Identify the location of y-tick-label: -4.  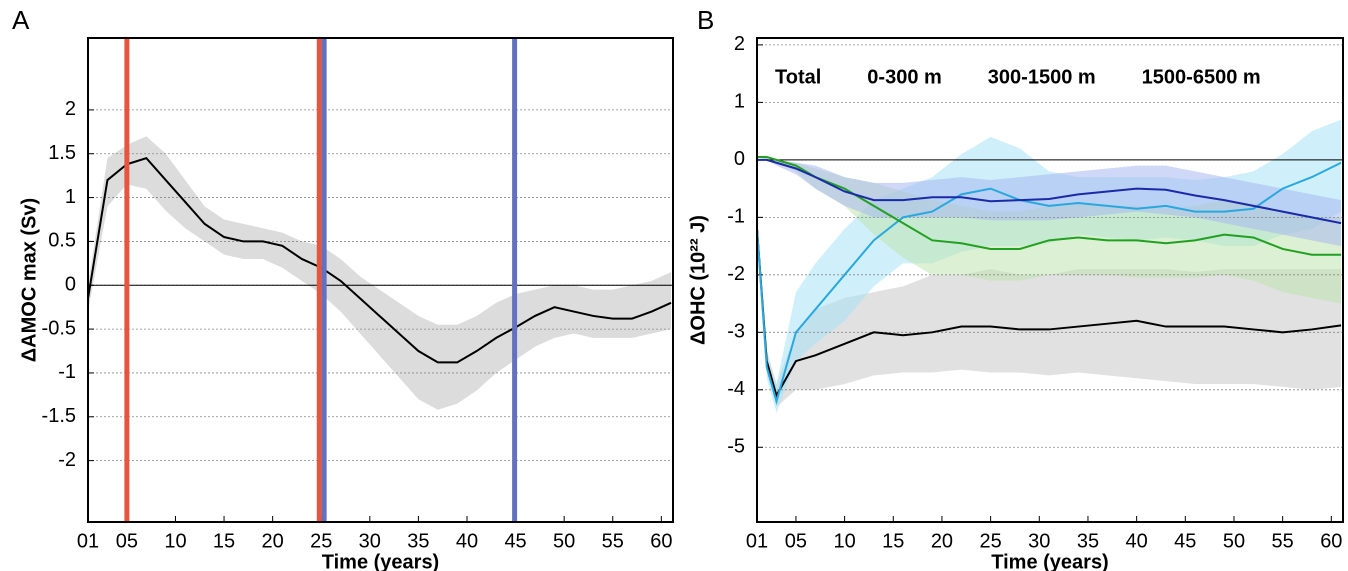
(736, 389).